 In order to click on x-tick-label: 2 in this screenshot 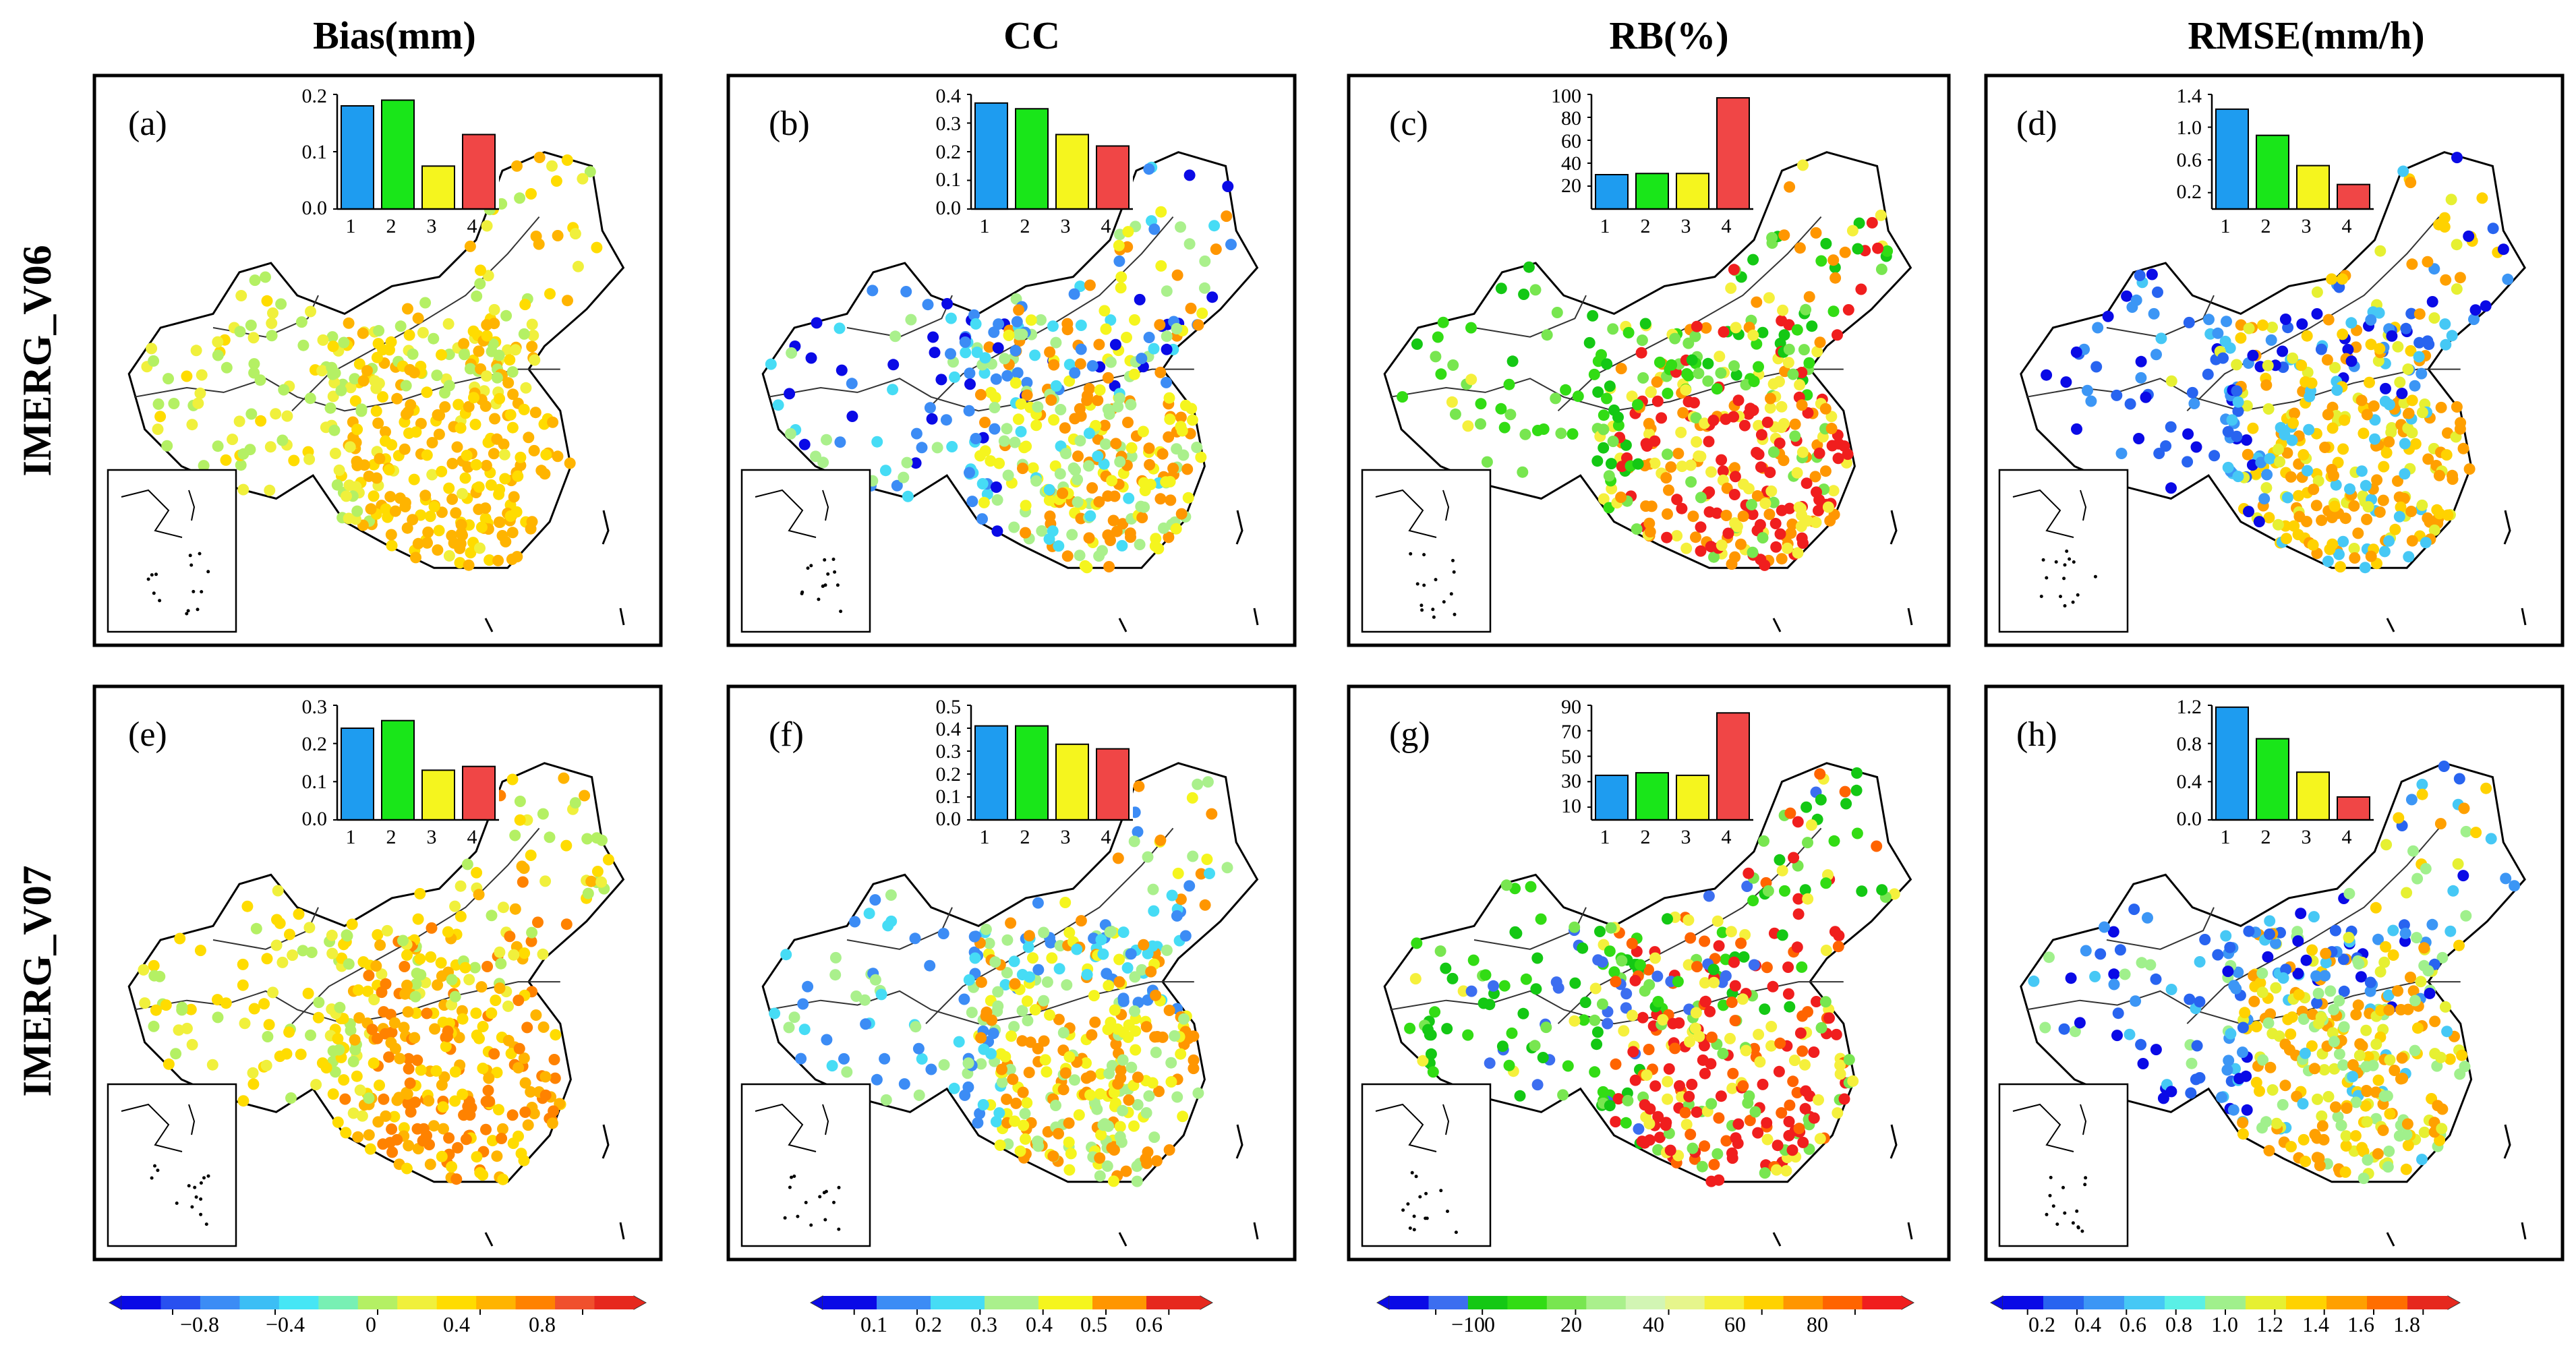, I will do `click(392, 837)`.